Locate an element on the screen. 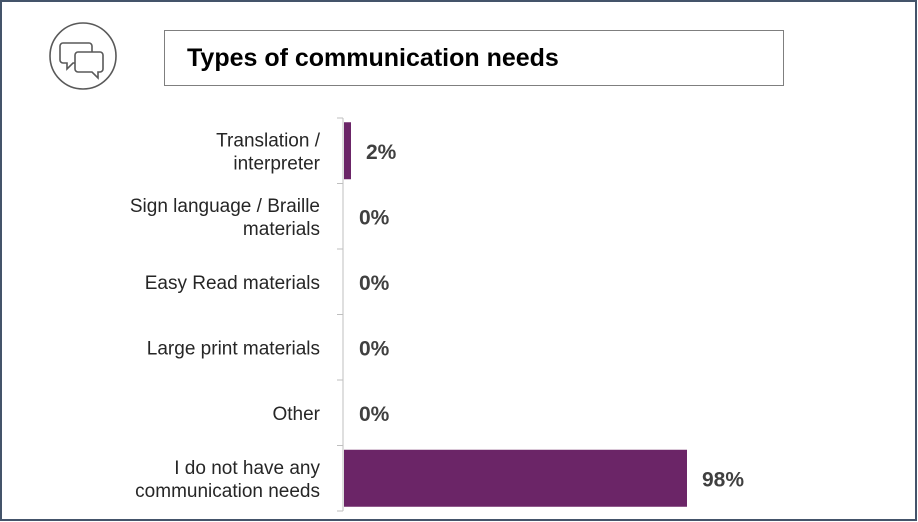 The width and height of the screenshot is (918, 522). chart-title: Types of communication needs is located at coordinates (474, 58).